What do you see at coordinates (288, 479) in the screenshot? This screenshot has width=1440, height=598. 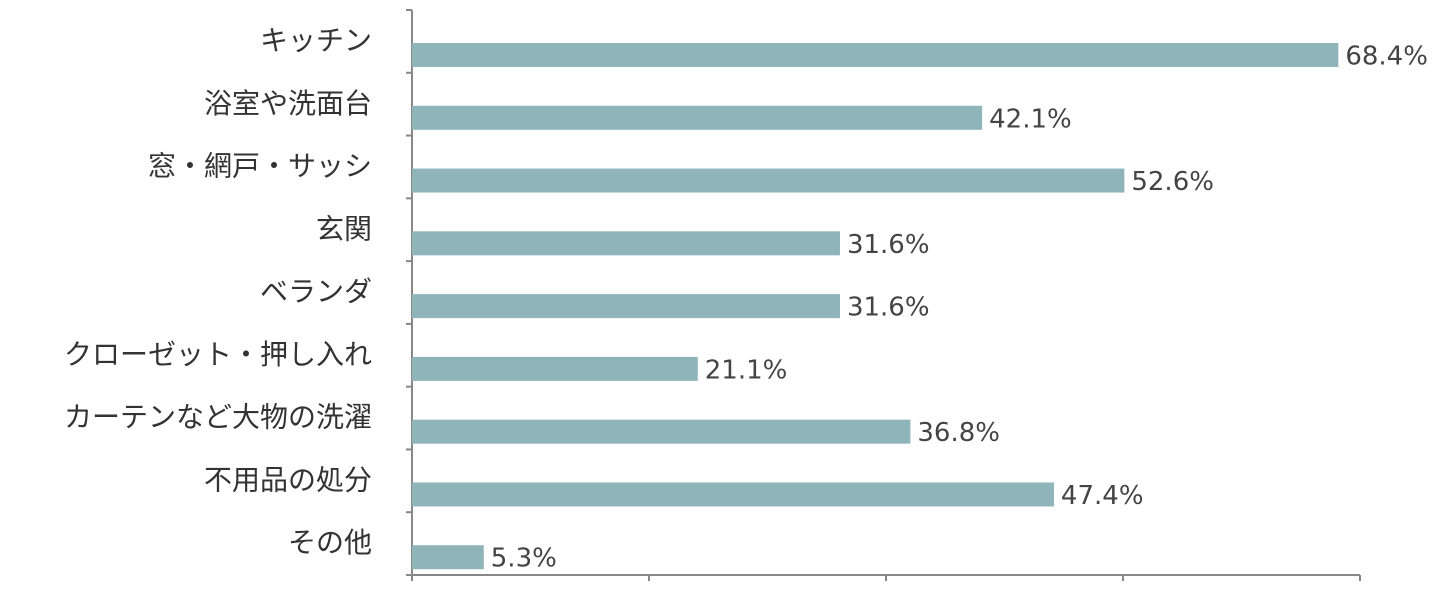 I see `category-label: 不用品の処分` at bounding box center [288, 479].